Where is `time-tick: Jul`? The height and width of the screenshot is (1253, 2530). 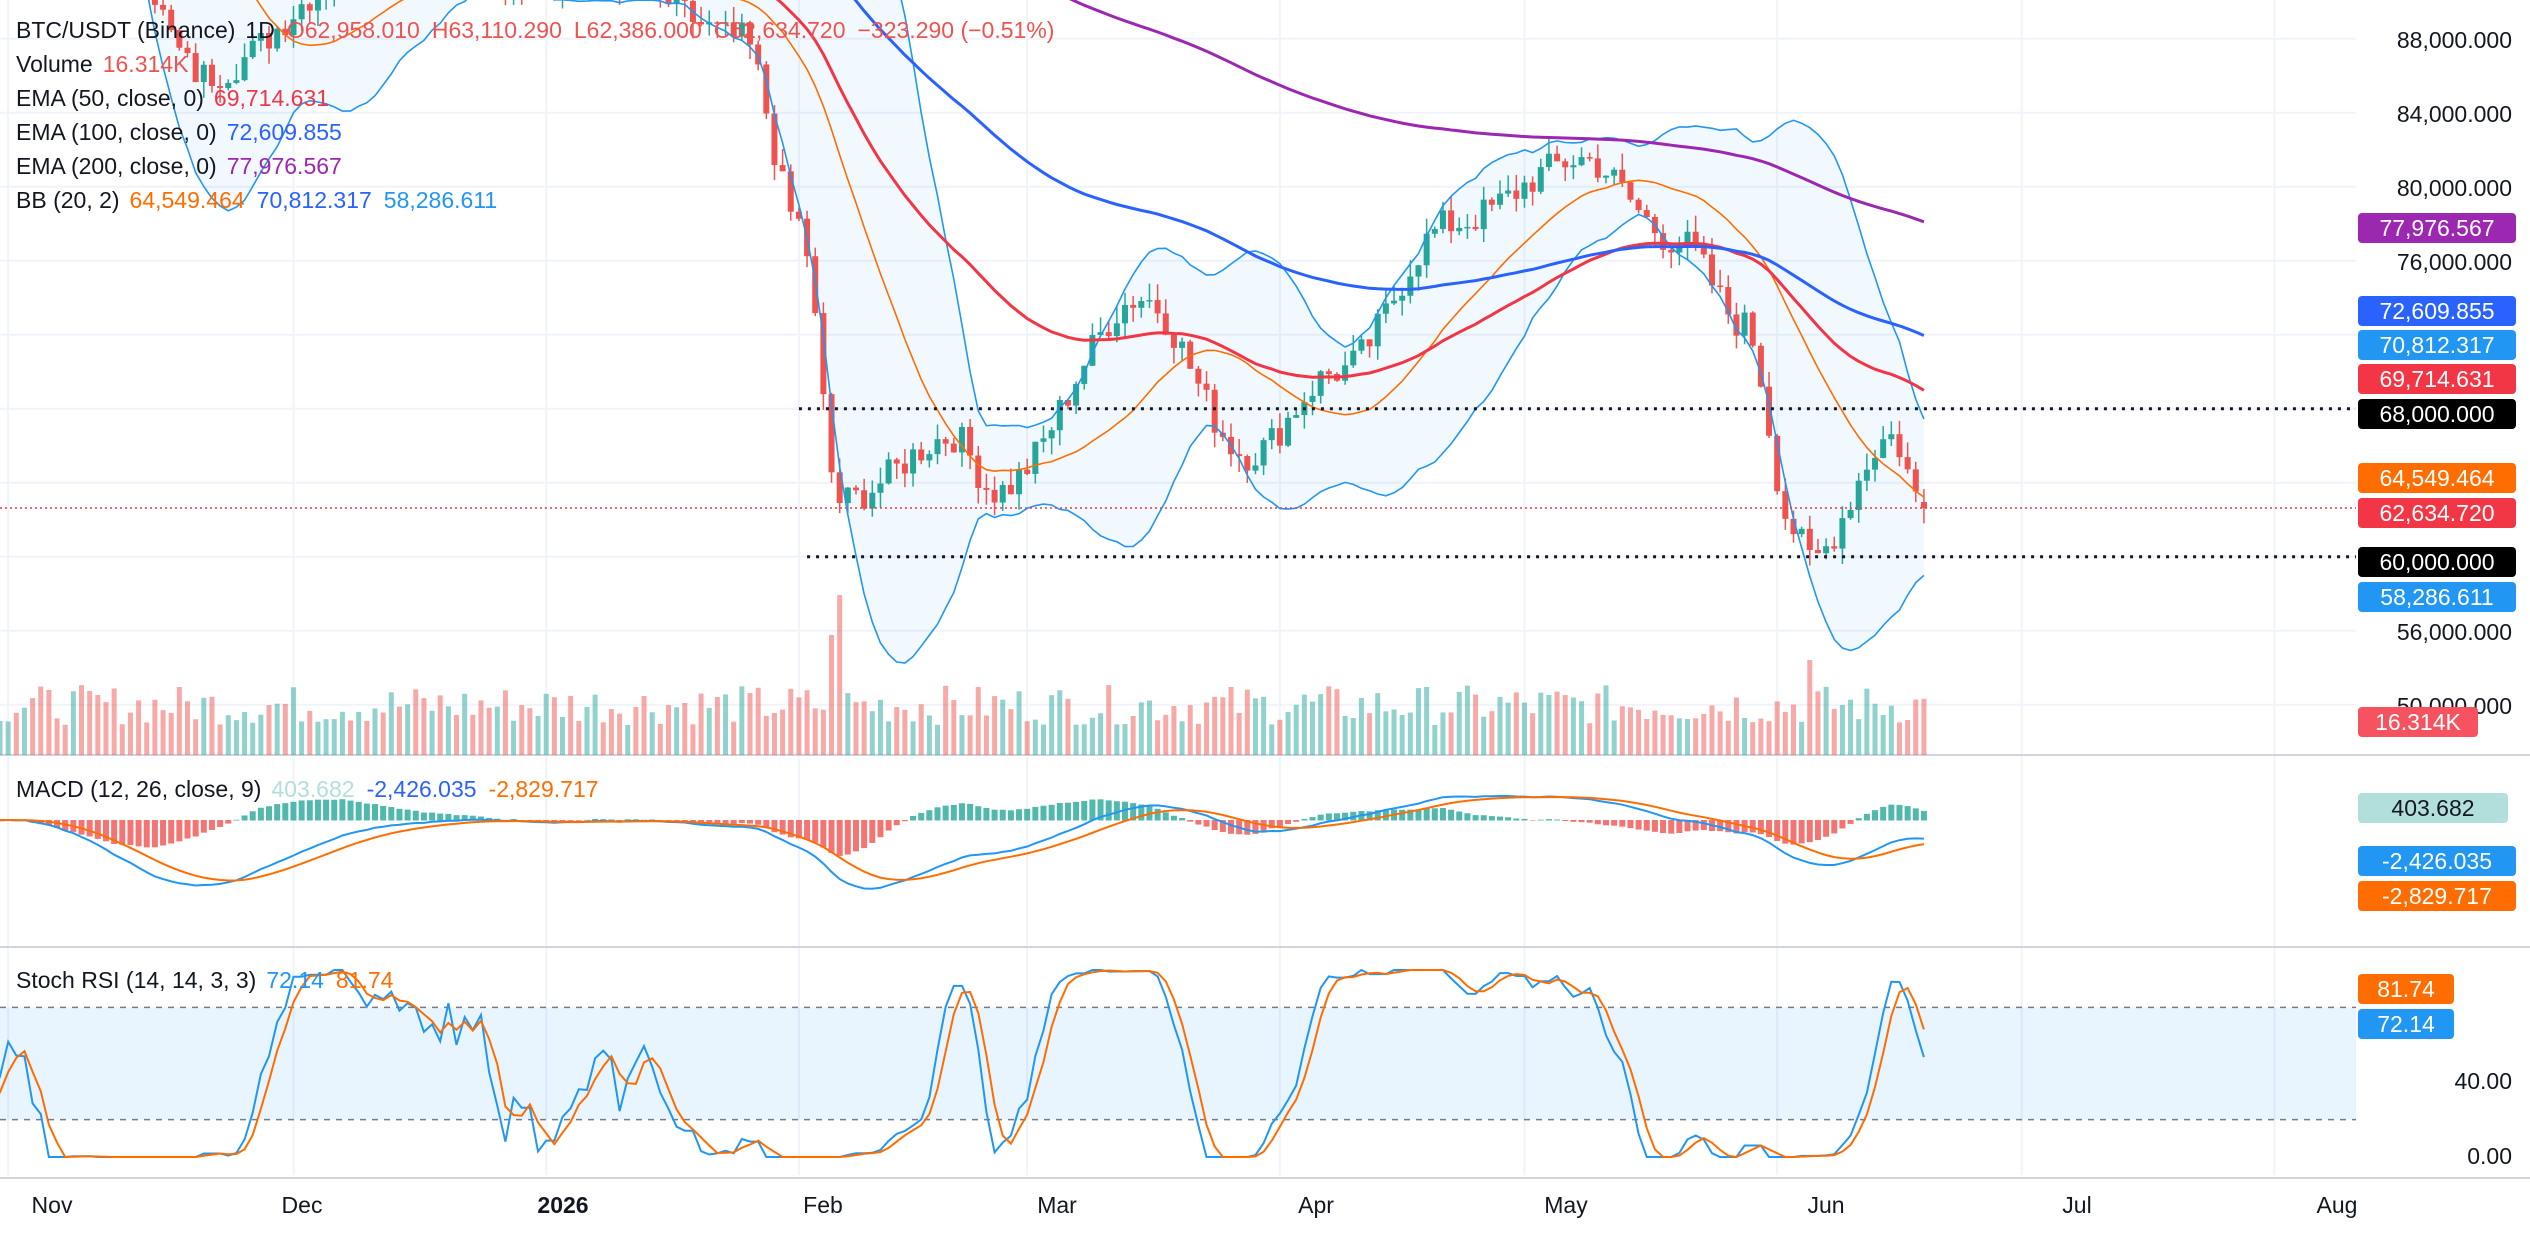 time-tick: Jul is located at coordinates (2077, 1205).